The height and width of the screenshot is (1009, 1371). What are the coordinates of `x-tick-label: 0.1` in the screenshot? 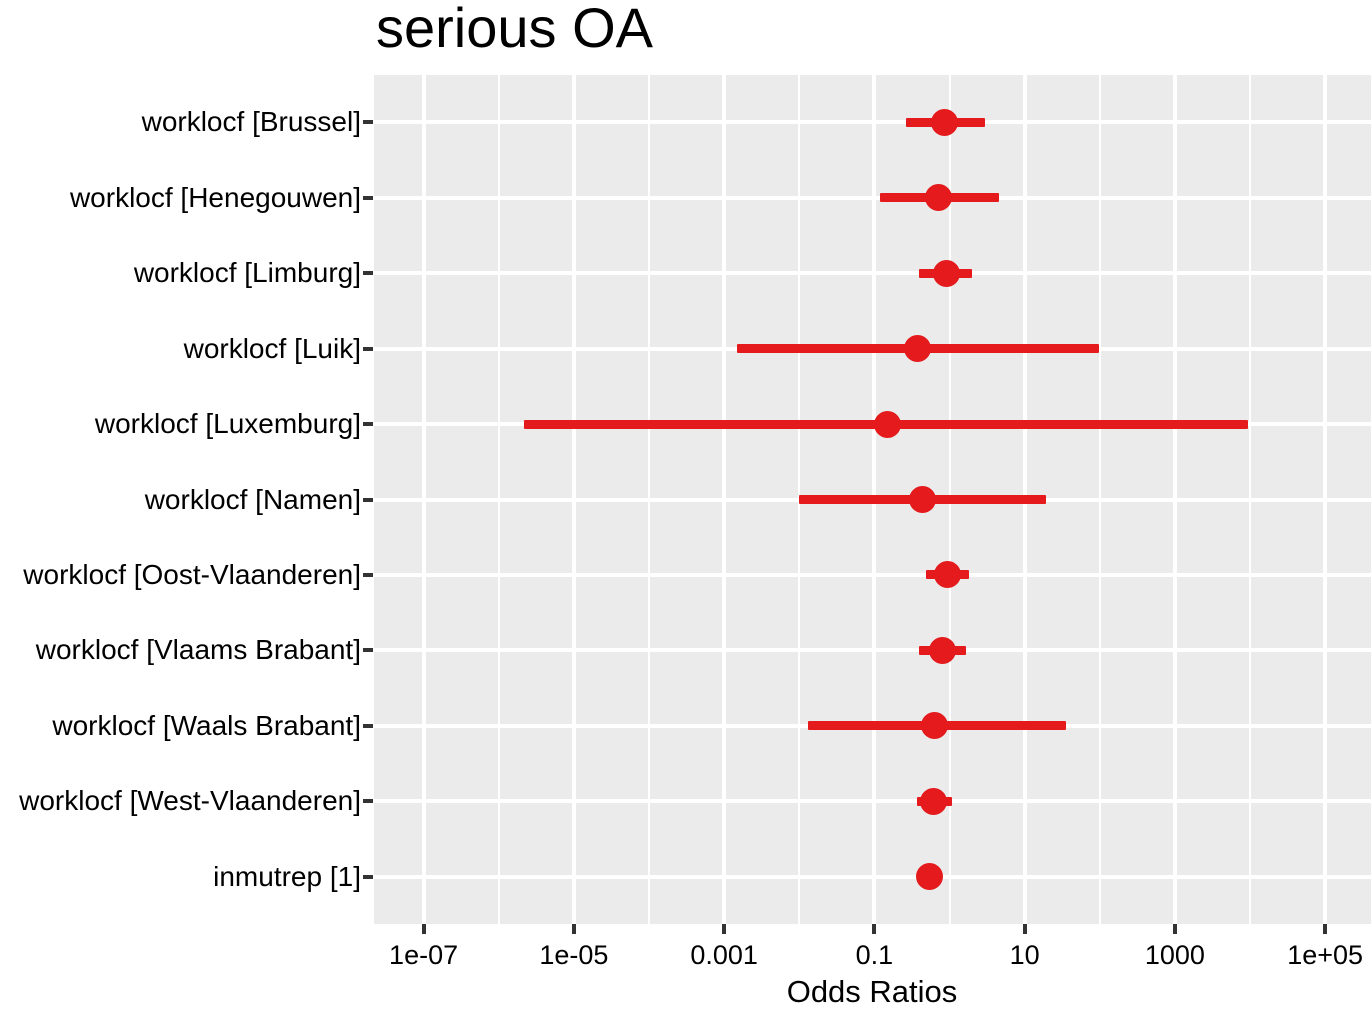 It's located at (874, 955).